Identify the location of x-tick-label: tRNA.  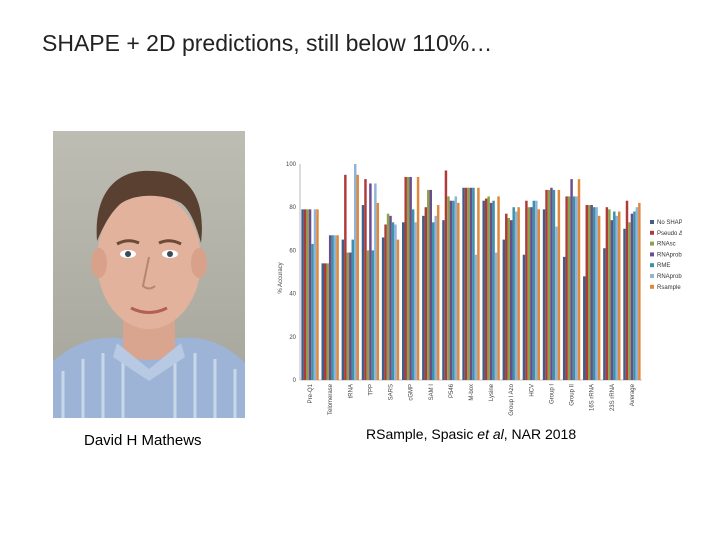
(351, 391).